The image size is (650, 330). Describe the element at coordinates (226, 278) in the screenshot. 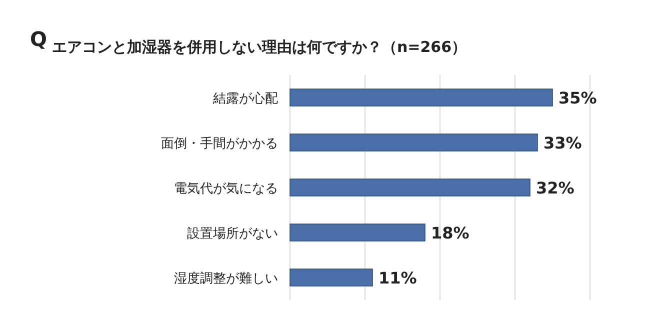

I see `y-tick-label: 湿度調整が難しい` at that location.